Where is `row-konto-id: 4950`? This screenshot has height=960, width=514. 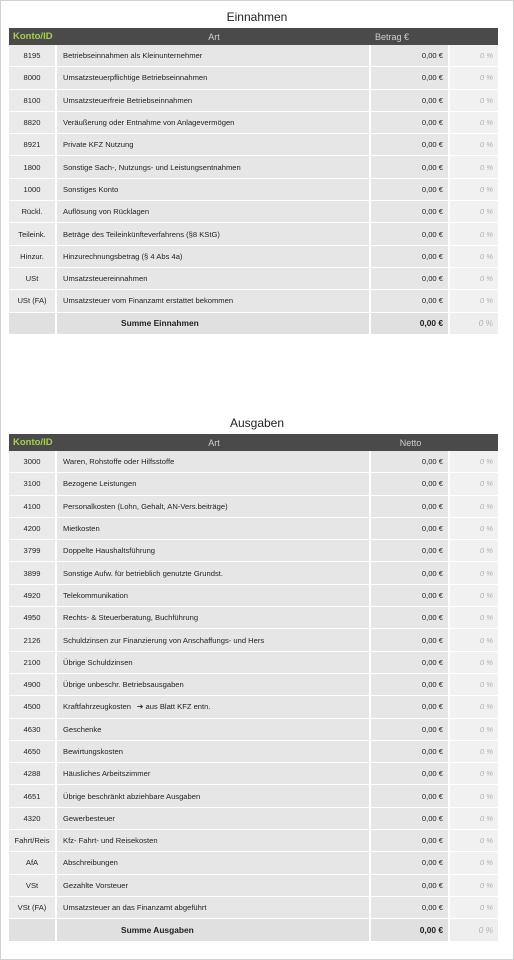 row-konto-id: 4950 is located at coordinates (33, 618).